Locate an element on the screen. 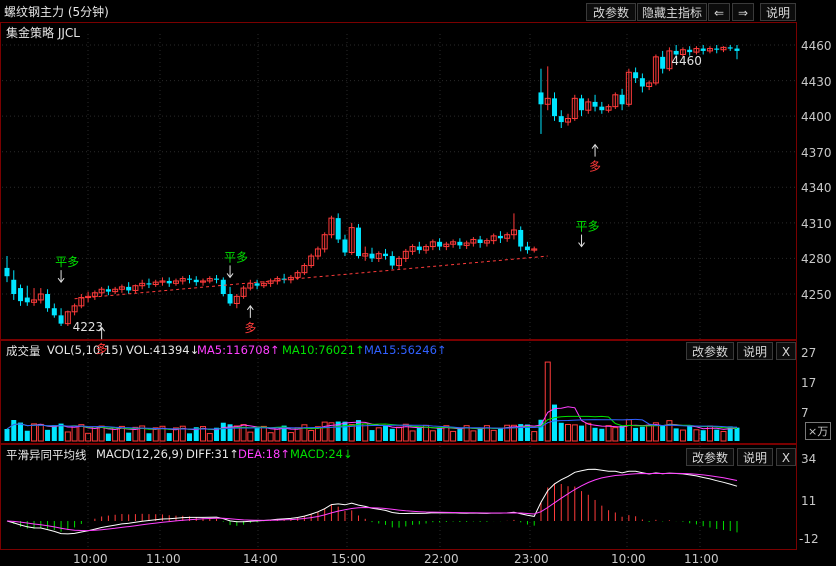 The width and height of the screenshot is (836, 566). trend-line is located at coordinates (311, 277).